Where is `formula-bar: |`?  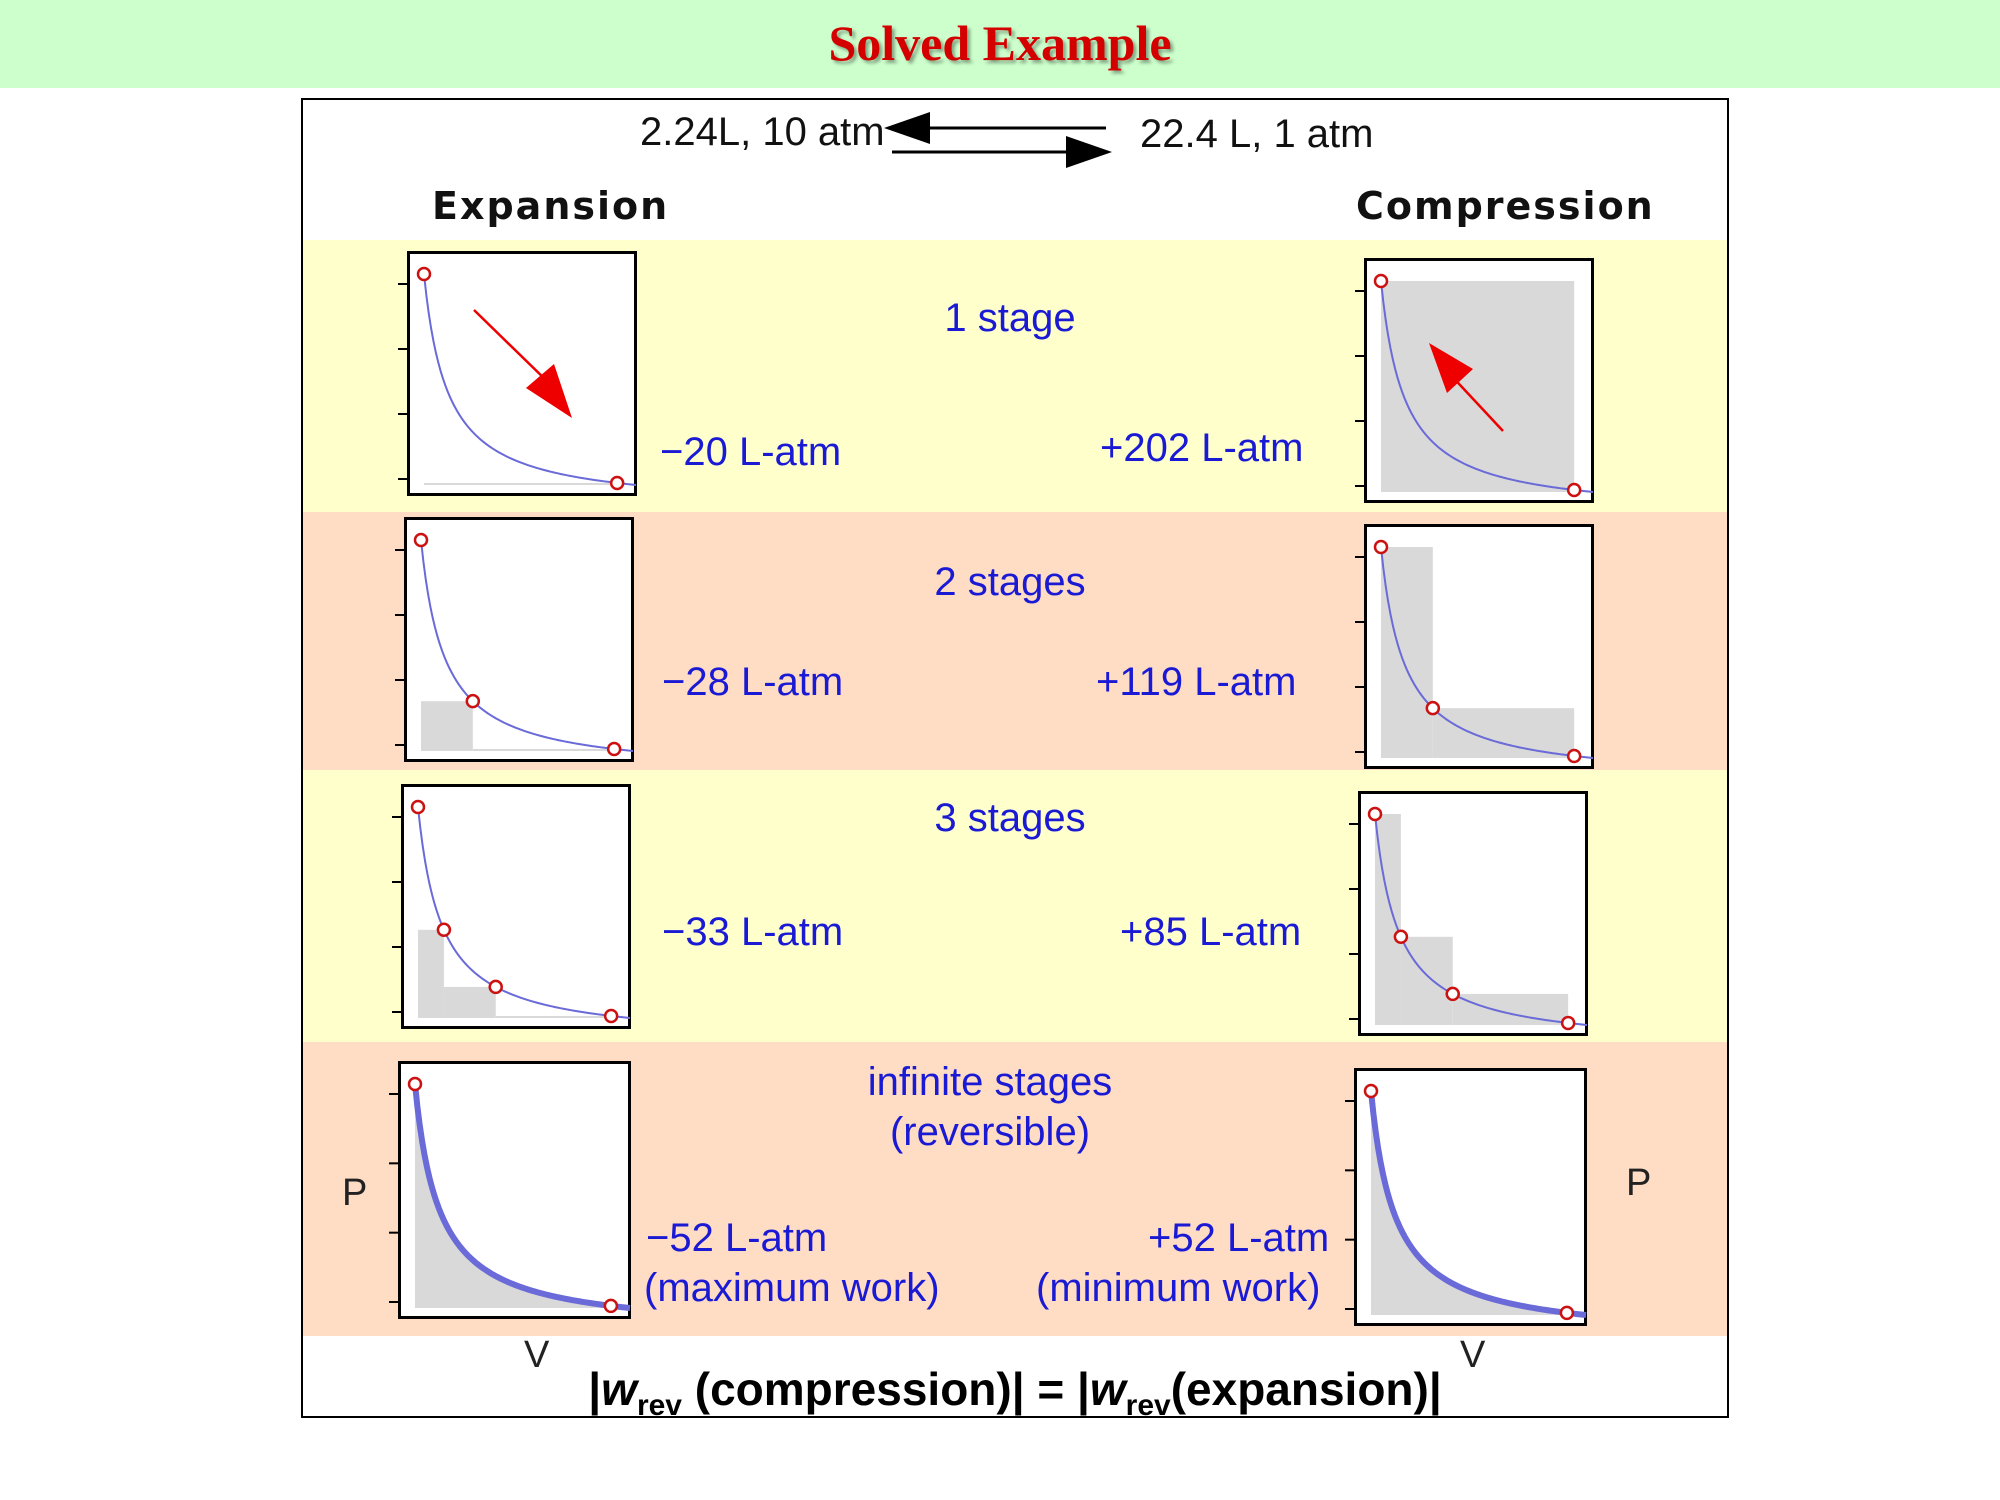
formula-bar: | is located at coordinates (595, 1389).